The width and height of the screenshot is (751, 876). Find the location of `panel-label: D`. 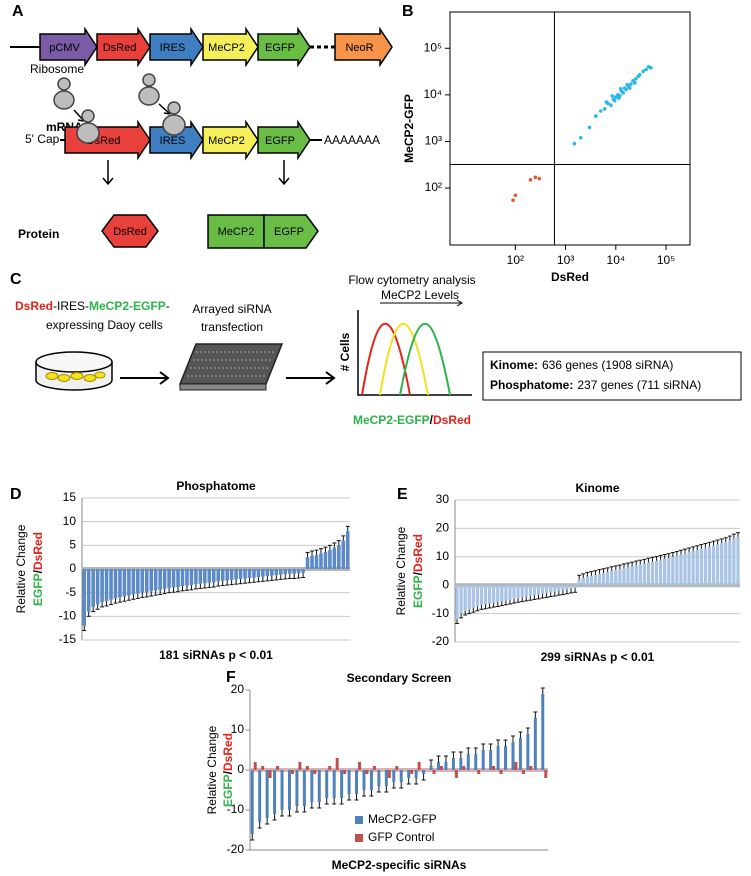

panel-label: D is located at coordinates (16, 494).